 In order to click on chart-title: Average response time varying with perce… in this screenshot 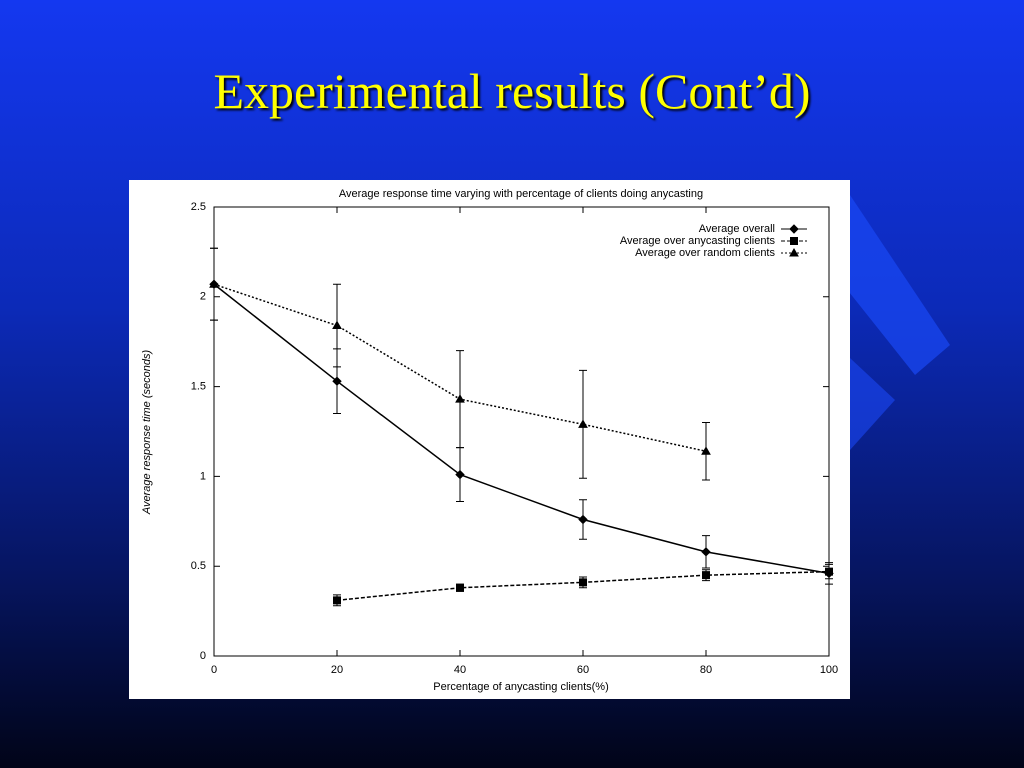, I will do `click(521, 194)`.